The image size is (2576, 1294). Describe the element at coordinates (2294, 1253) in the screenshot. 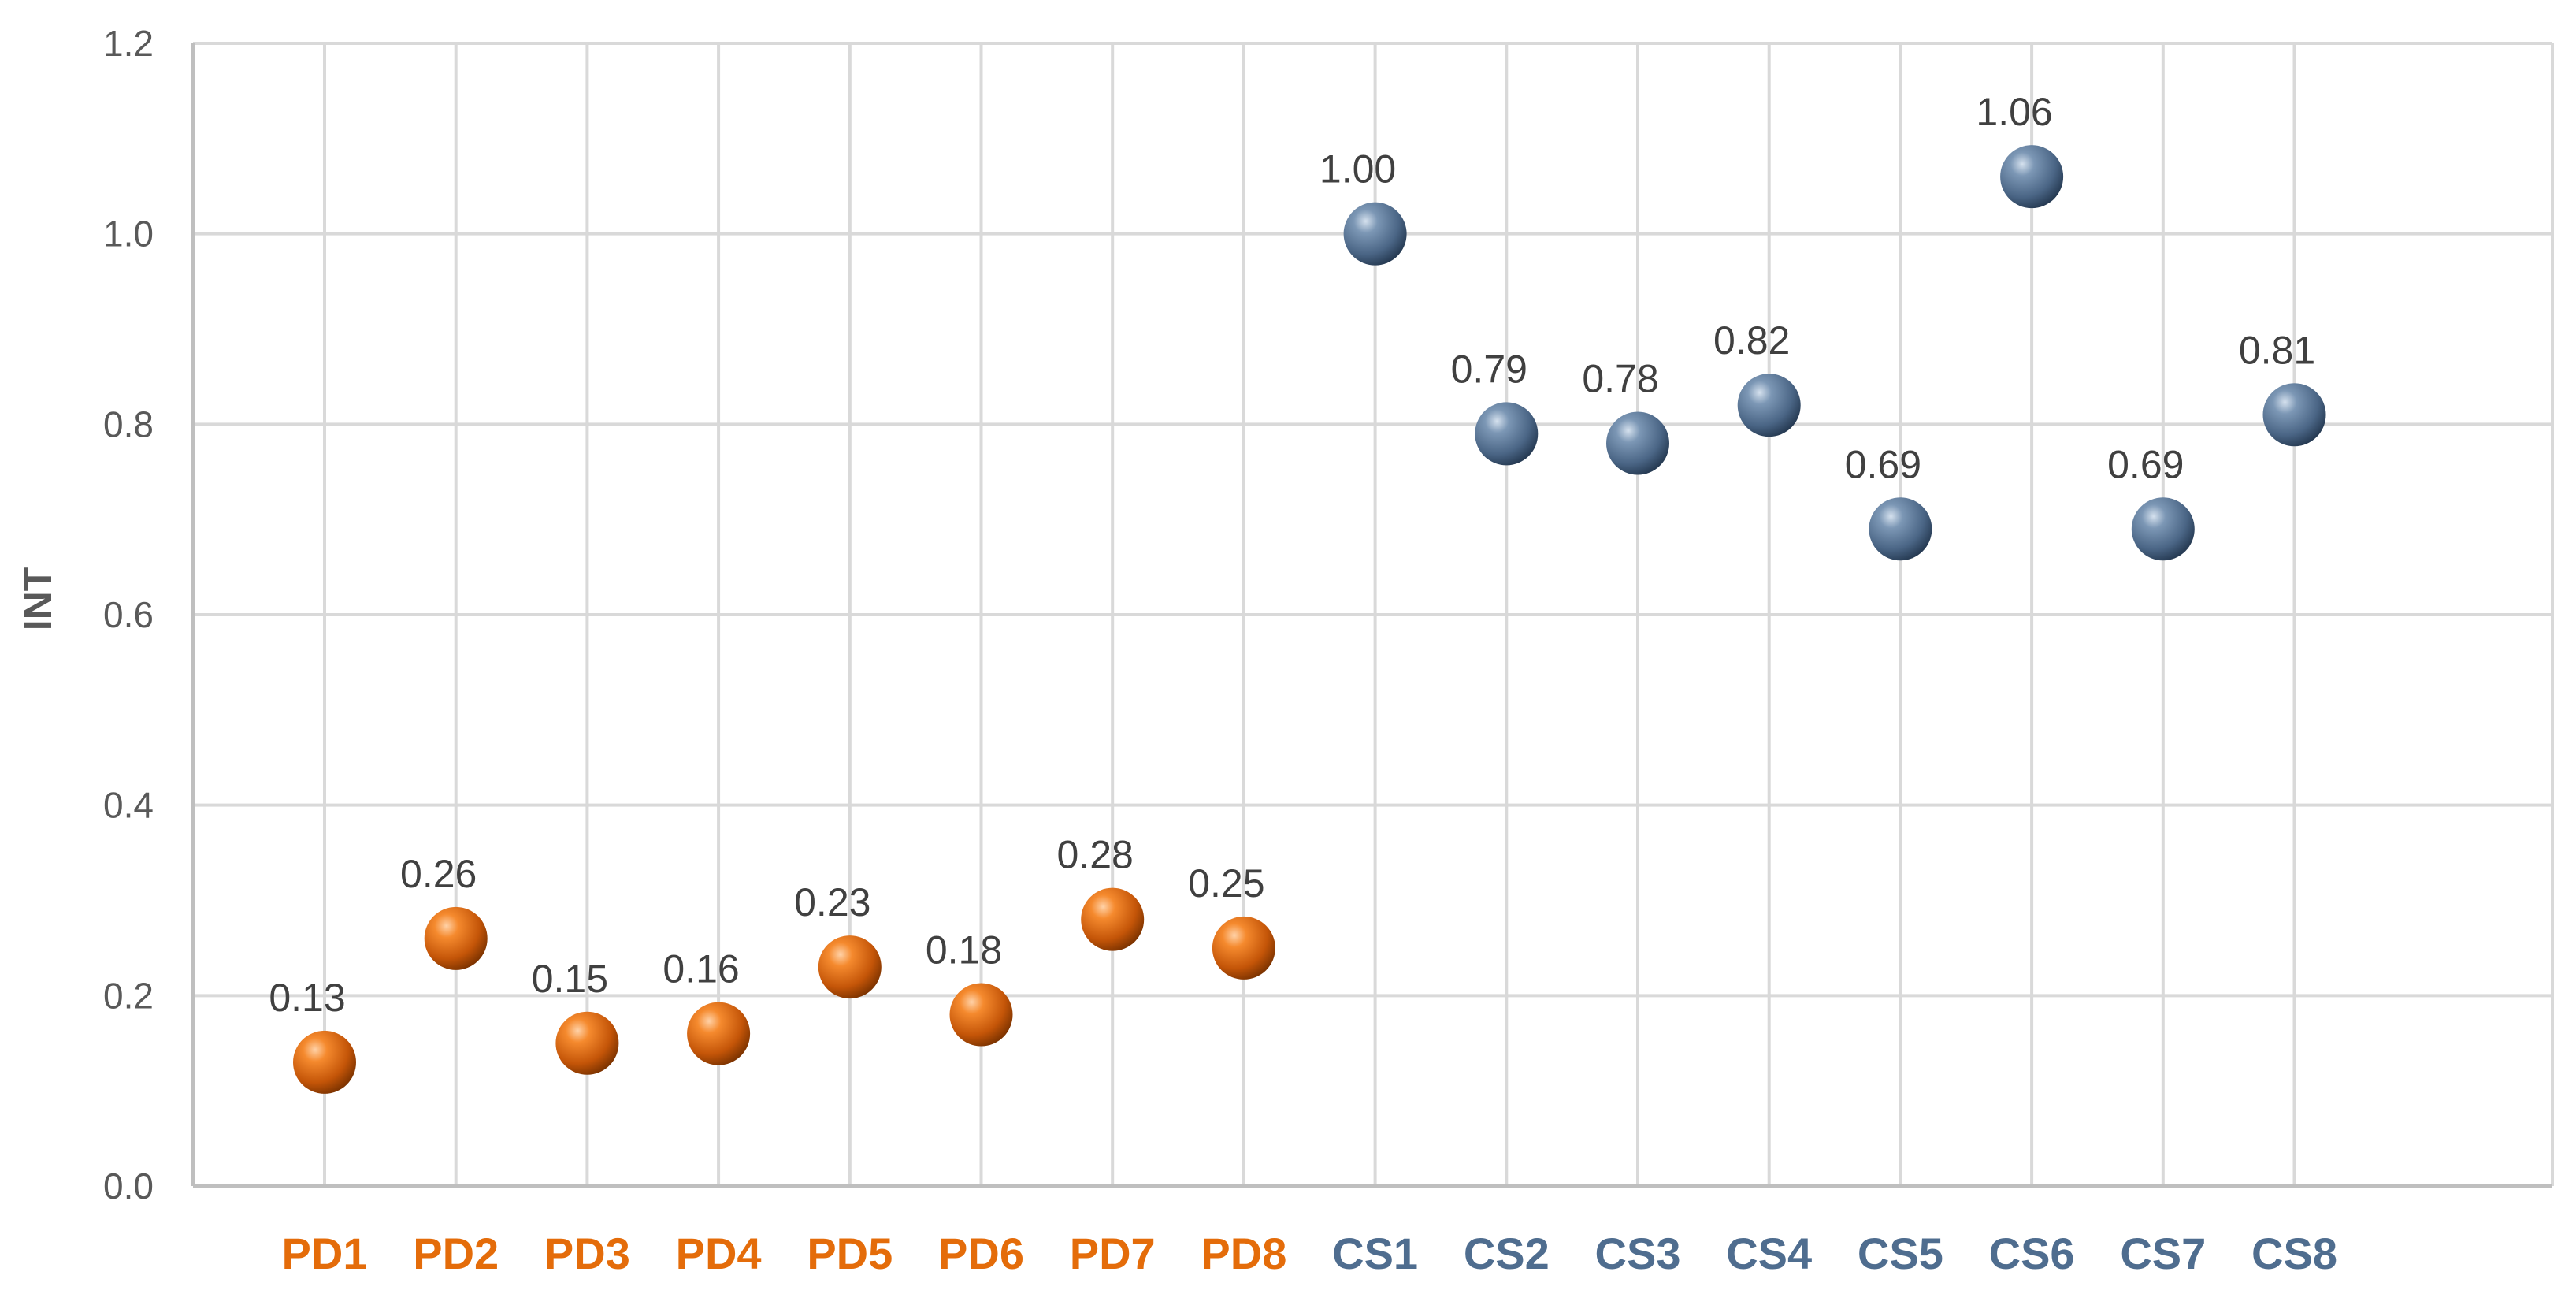

I see `x-tick-label: CS8` at that location.